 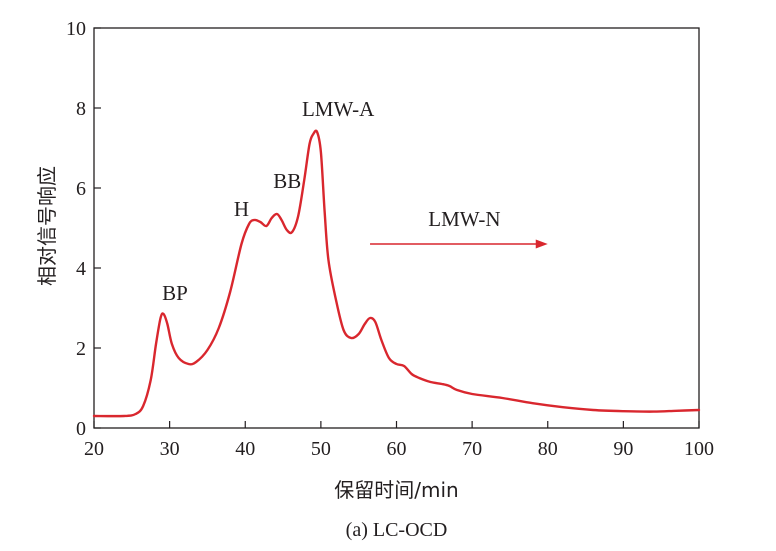 What do you see at coordinates (548, 449) in the screenshot?
I see `x-tick-label: 80` at bounding box center [548, 449].